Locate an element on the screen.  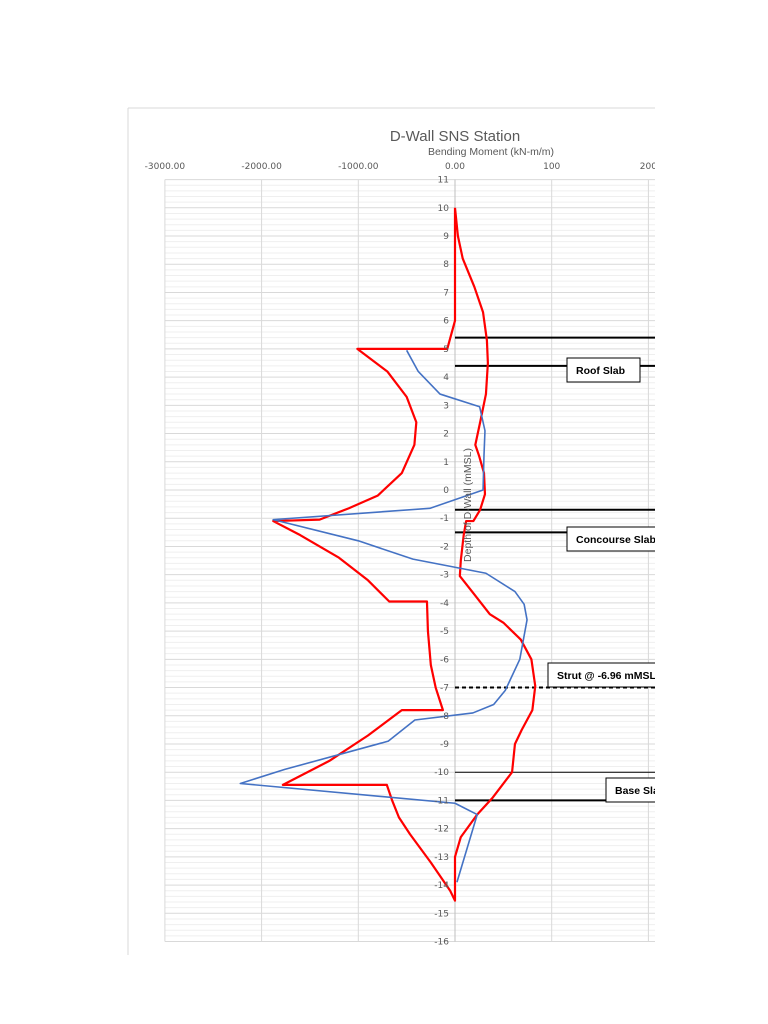
y-tick-label: 9 is located at coordinates (446, 237).